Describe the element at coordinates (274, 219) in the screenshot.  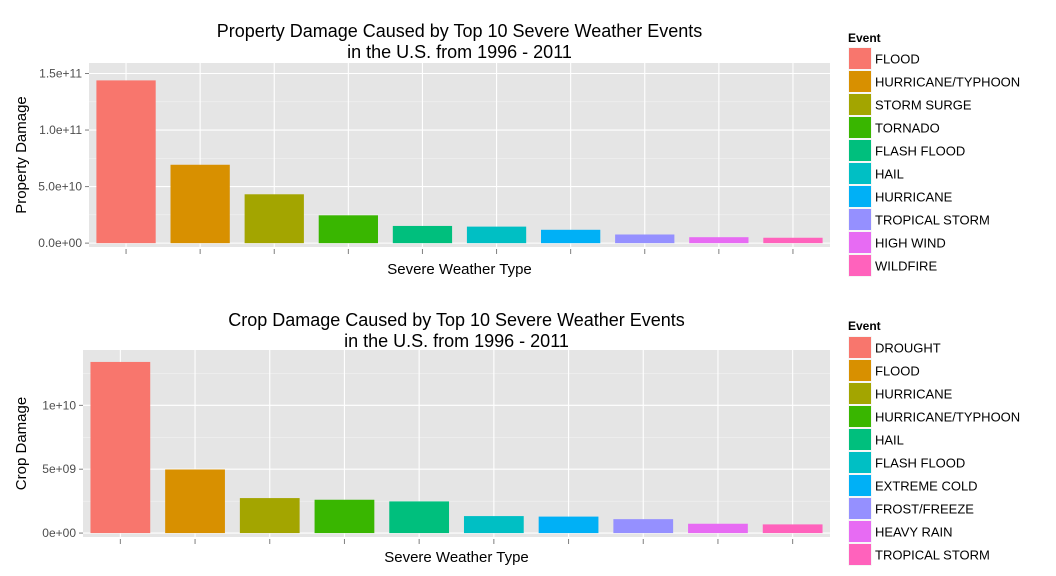
I see `bar-storm-surge` at that location.